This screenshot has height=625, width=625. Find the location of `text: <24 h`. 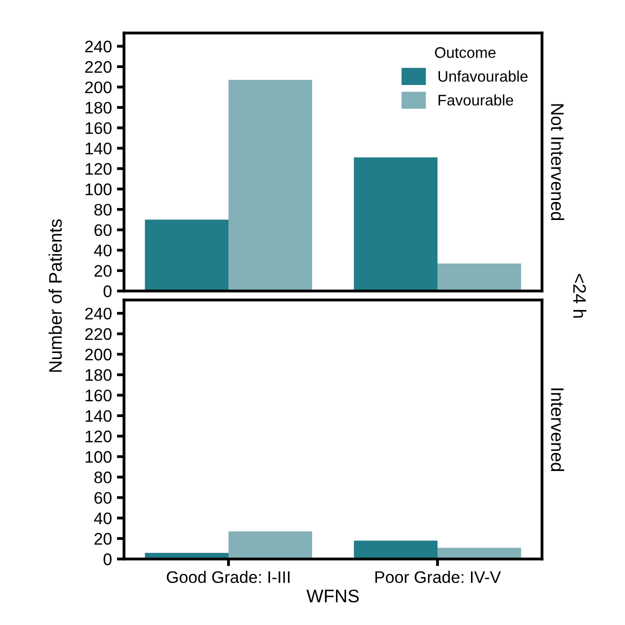

text: <24 h is located at coordinates (579, 296).